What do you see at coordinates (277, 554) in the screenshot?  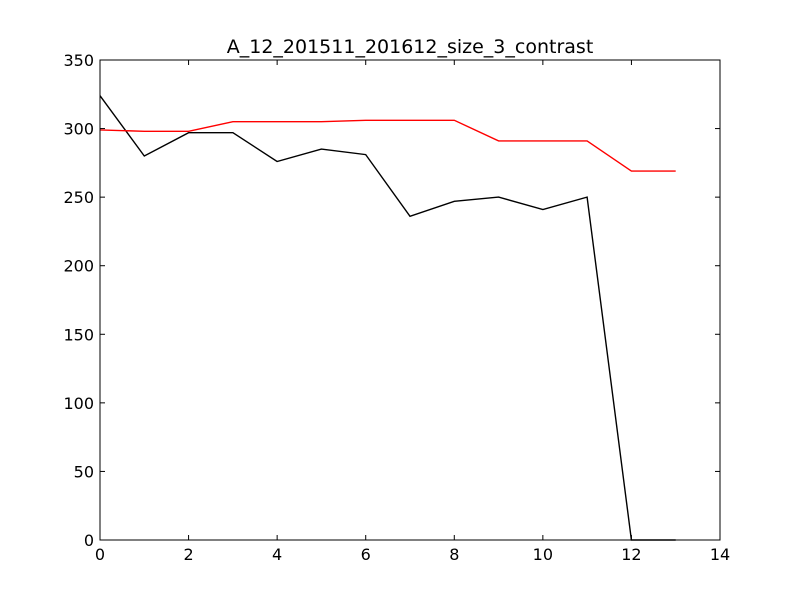 I see `x-tick-label: 4` at bounding box center [277, 554].